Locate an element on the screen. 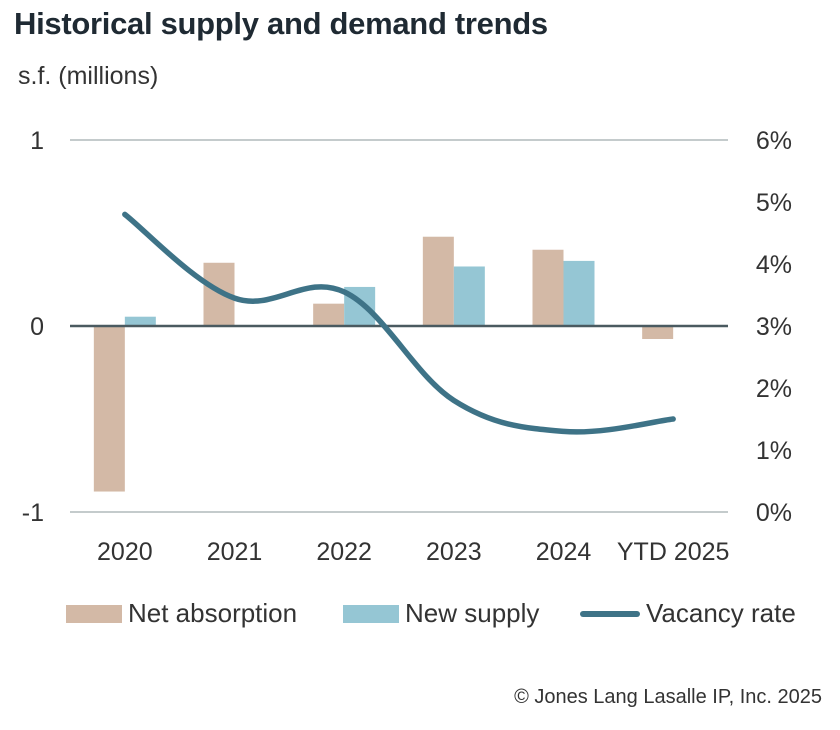 The width and height of the screenshot is (840, 730). x-tick-label: 2024 is located at coordinates (564, 552).